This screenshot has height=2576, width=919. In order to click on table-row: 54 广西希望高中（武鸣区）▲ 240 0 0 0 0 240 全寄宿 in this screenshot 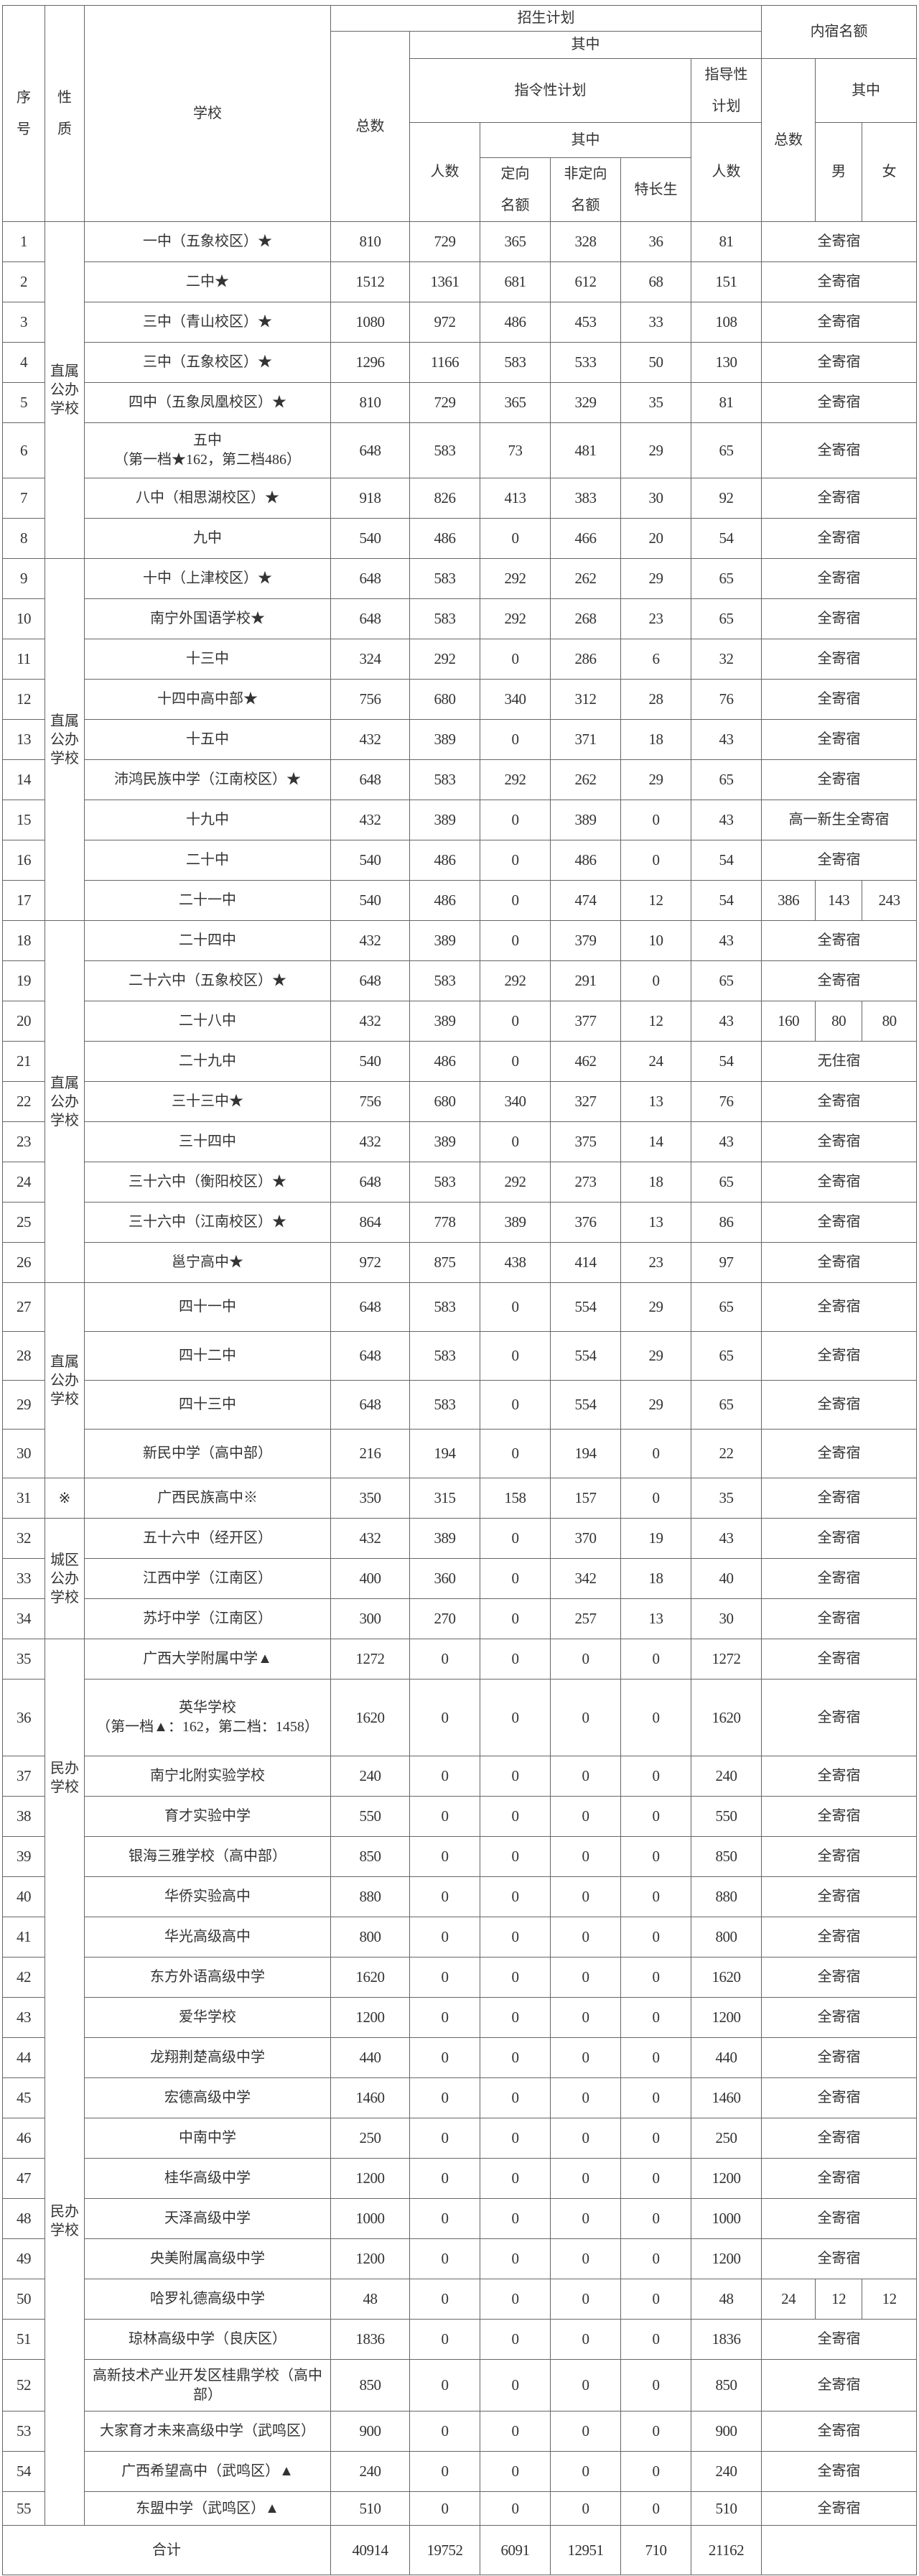, I will do `click(460, 2471)`.